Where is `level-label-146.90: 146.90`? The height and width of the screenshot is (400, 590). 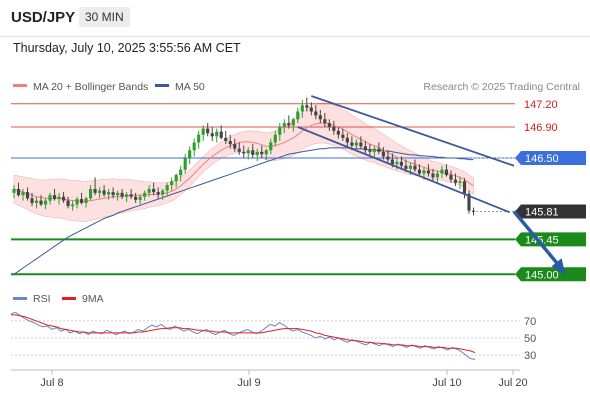 level-label-146.90: 146.90 is located at coordinates (541, 128).